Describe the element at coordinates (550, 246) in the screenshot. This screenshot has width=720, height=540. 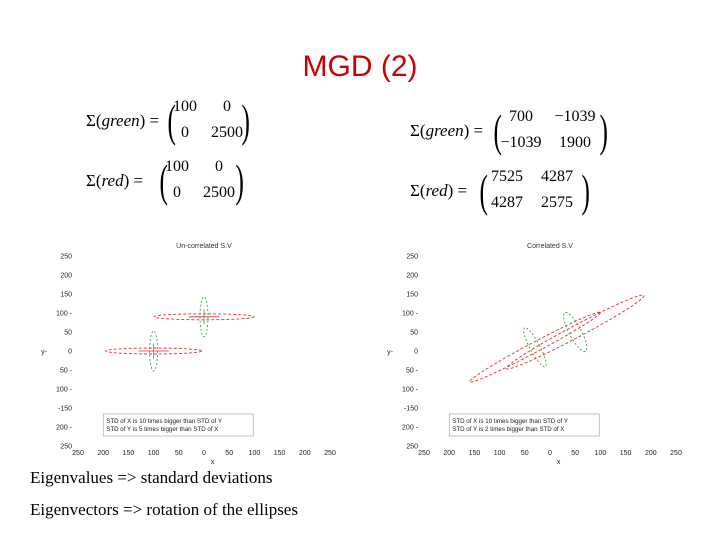
I see `plot-title: Correlated S.V` at that location.